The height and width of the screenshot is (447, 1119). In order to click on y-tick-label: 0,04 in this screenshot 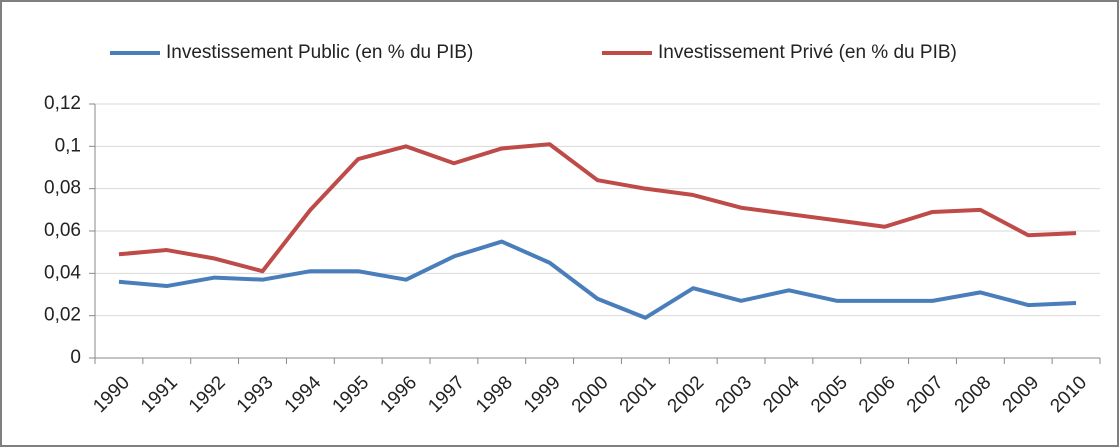, I will do `click(62, 272)`.